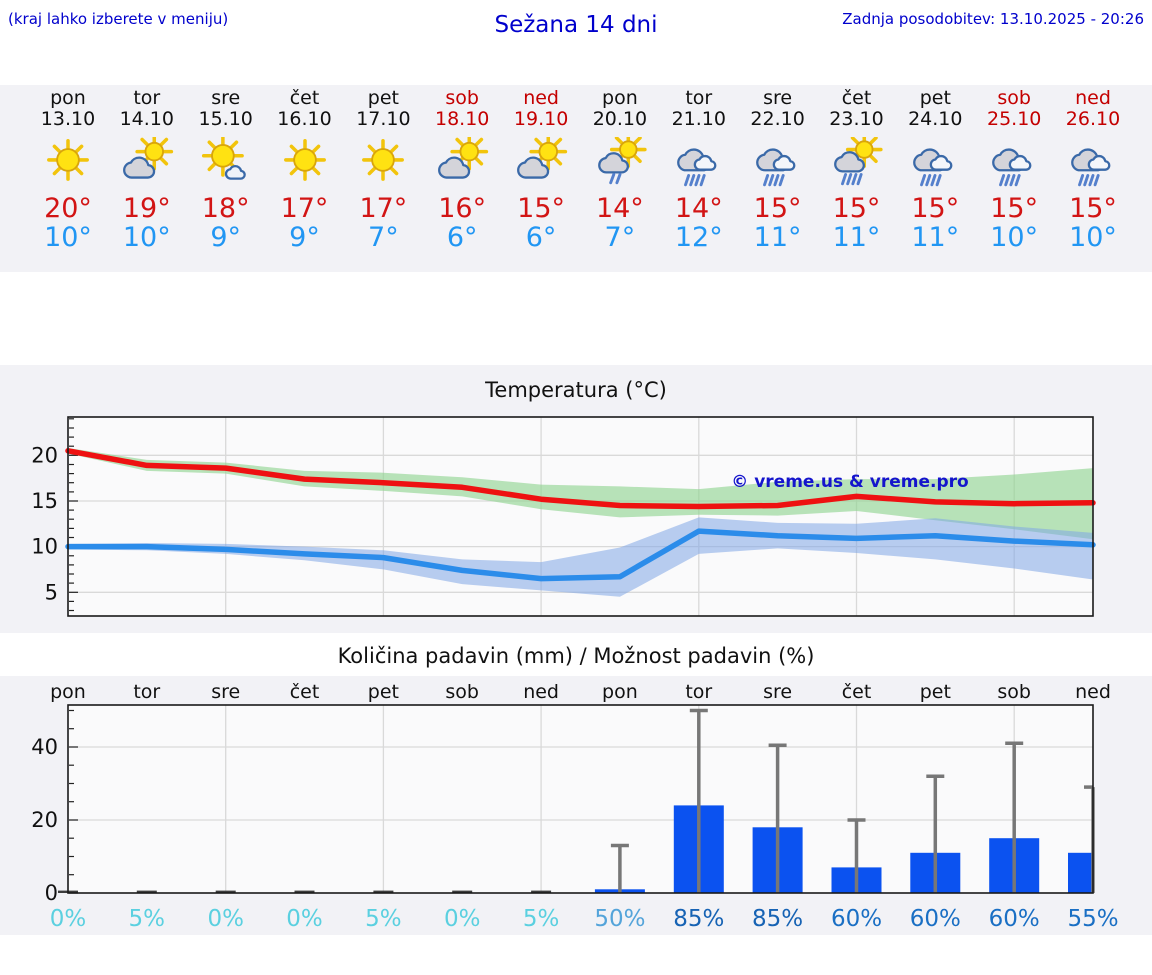 The height and width of the screenshot is (975, 1152). What do you see at coordinates (1093, 98) in the screenshot?
I see `day-name: ned` at bounding box center [1093, 98].